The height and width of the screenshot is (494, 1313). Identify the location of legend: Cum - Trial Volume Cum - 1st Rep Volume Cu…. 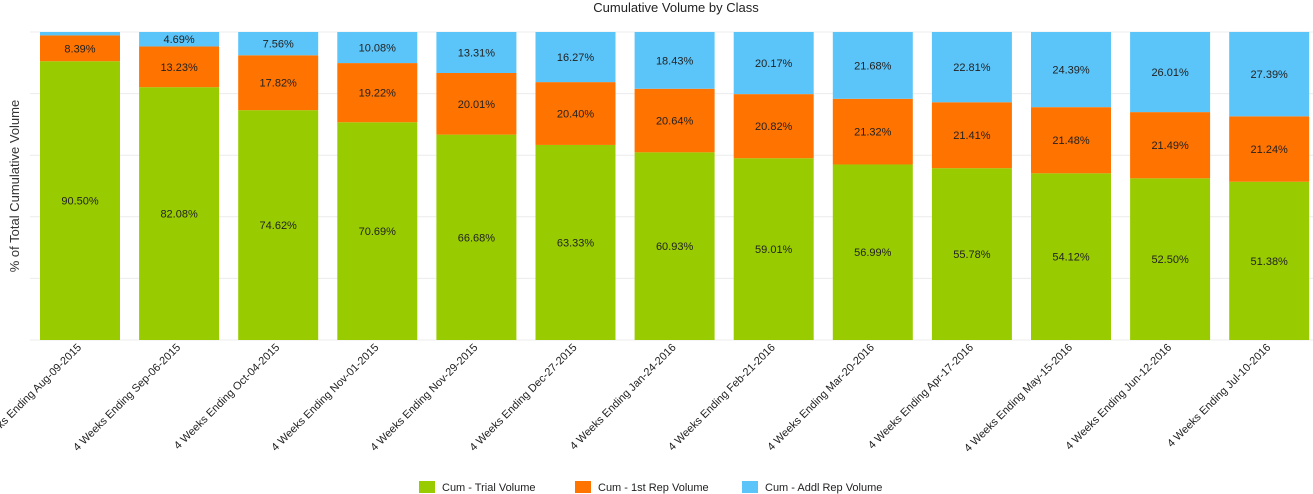
(650, 487).